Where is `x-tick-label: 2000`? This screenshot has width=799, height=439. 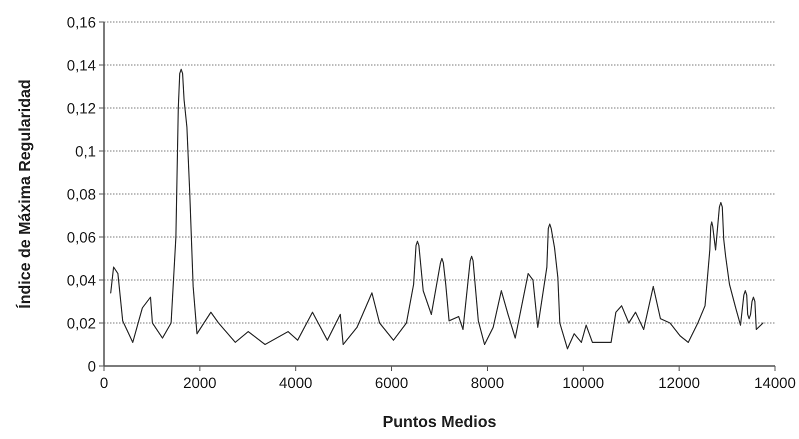 x-tick-label: 2000 is located at coordinates (200, 383).